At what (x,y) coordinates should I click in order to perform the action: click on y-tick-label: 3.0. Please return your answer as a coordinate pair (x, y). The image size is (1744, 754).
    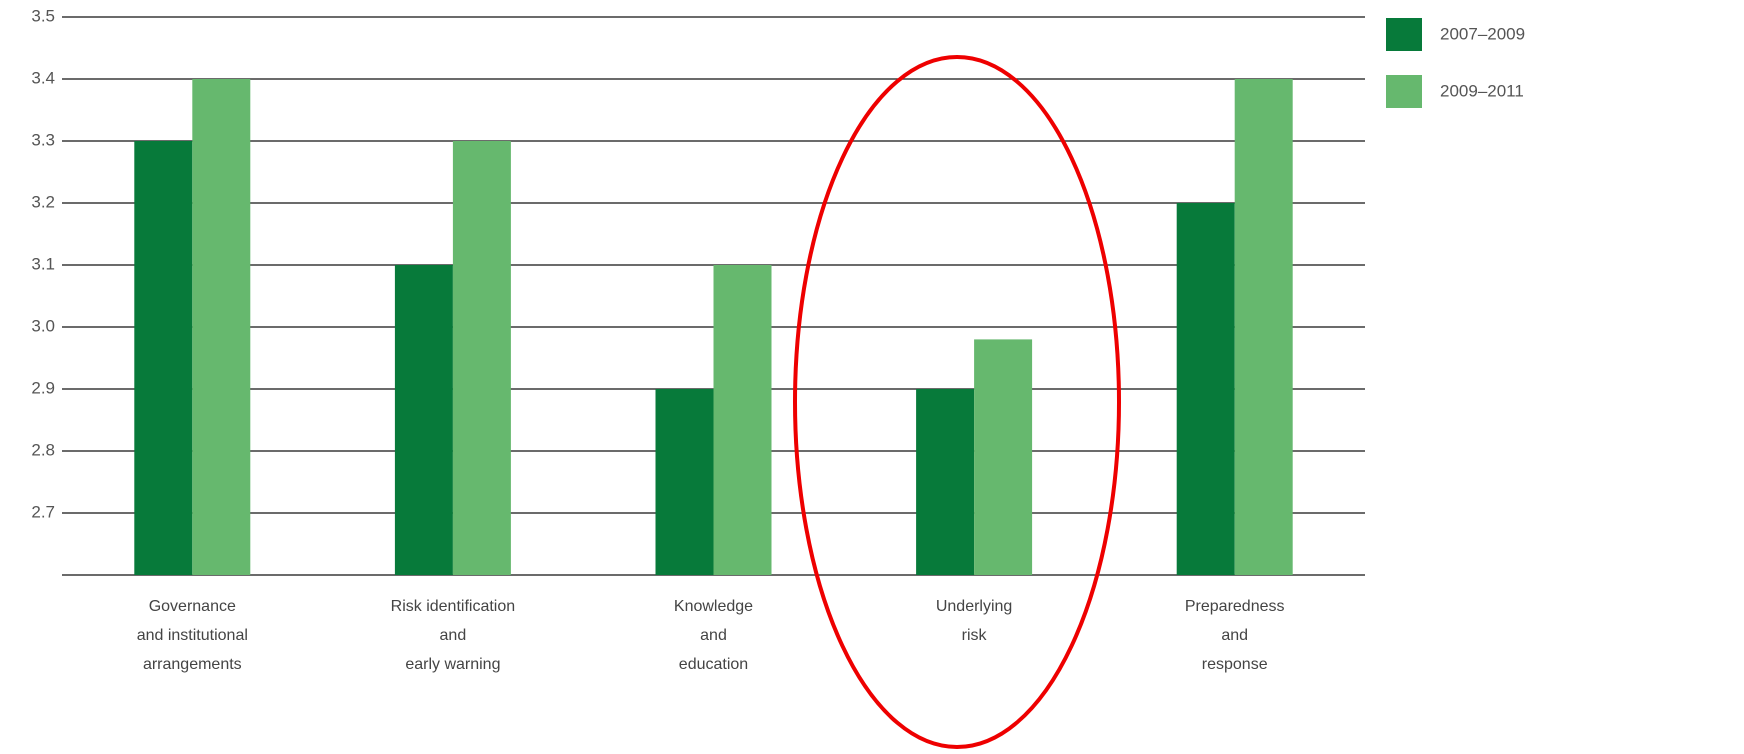
    Looking at the image, I should click on (43, 325).